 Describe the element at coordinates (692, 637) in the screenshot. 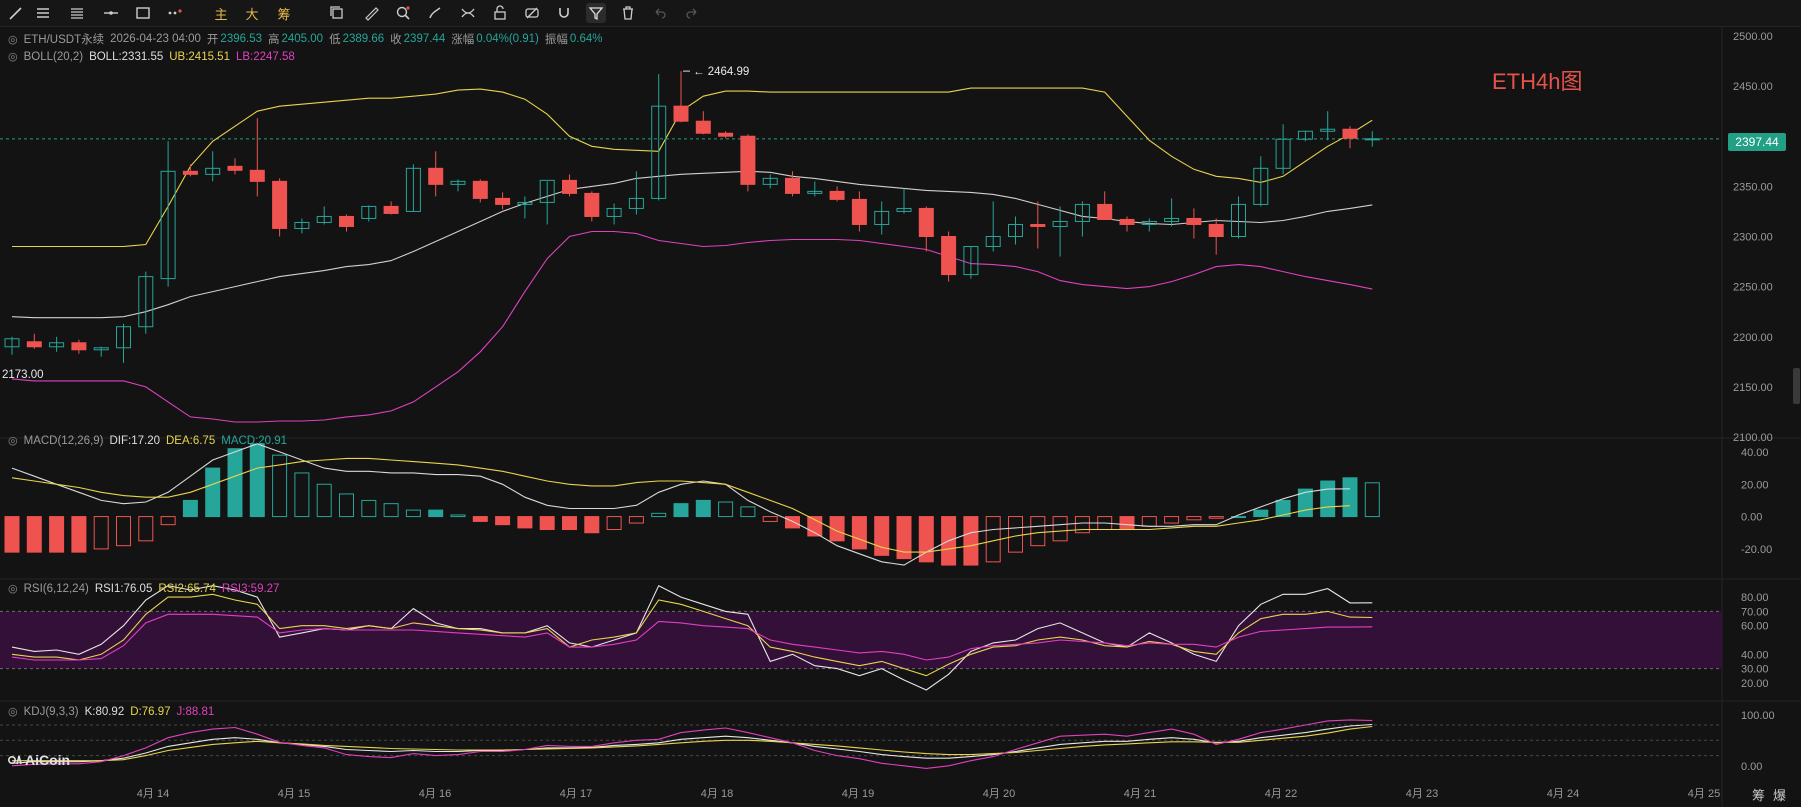

I see `rsi1-line` at that location.